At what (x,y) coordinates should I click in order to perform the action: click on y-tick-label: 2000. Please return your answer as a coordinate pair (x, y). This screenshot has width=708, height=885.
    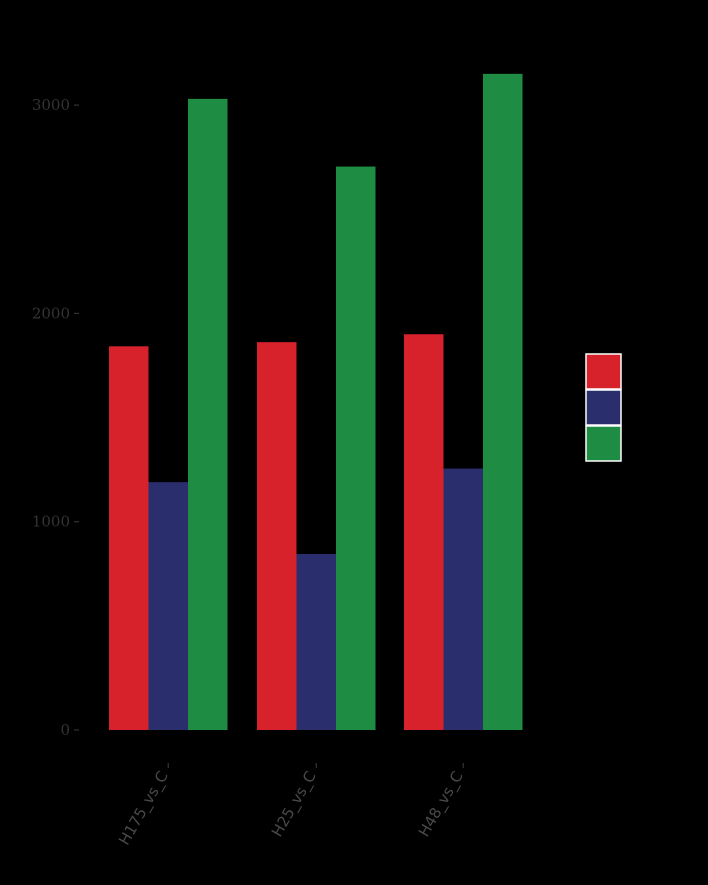
    Looking at the image, I should click on (51, 313).